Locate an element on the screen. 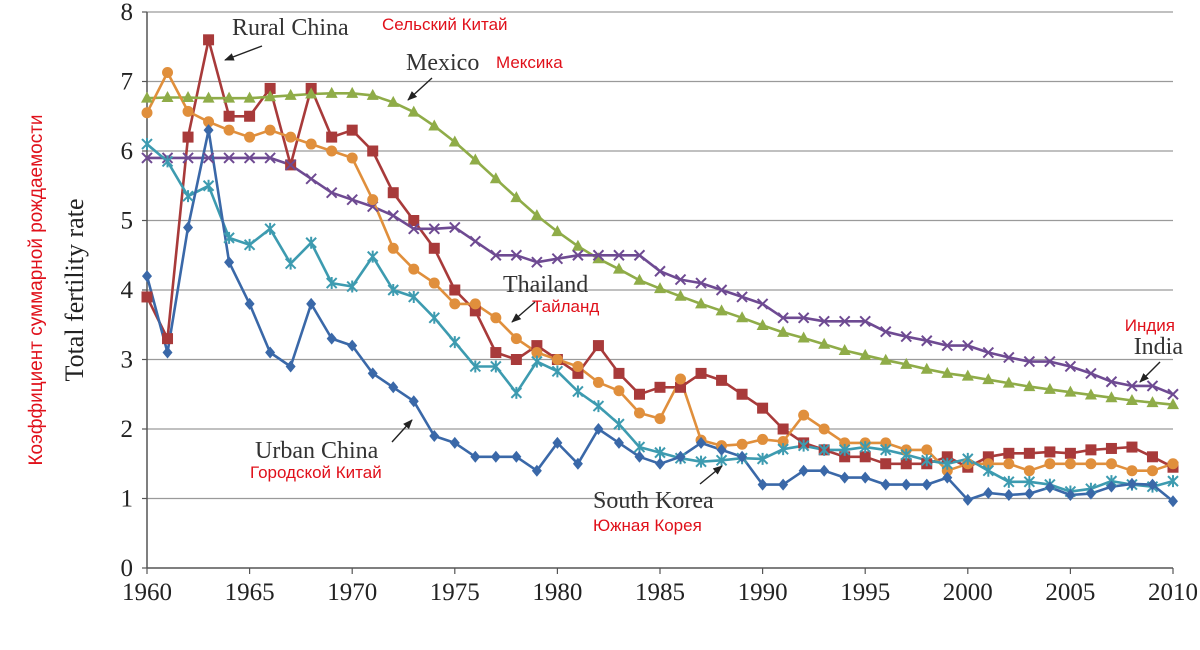 The width and height of the screenshot is (1200, 650). x-tick-label-1990: 1990 is located at coordinates (763, 592).